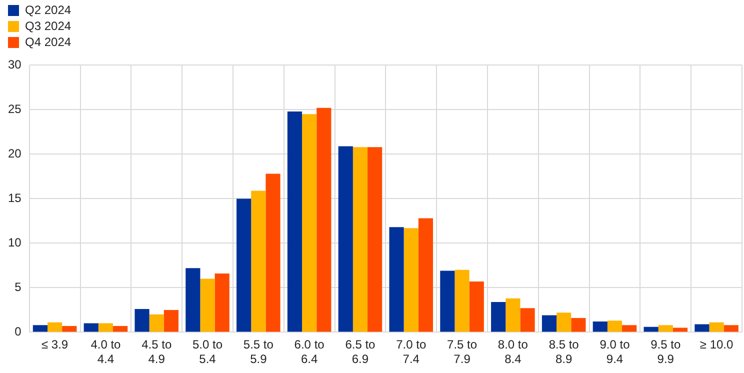  What do you see at coordinates (48, 10) in the screenshot?
I see `legend-label: Q2 2024` at bounding box center [48, 10].